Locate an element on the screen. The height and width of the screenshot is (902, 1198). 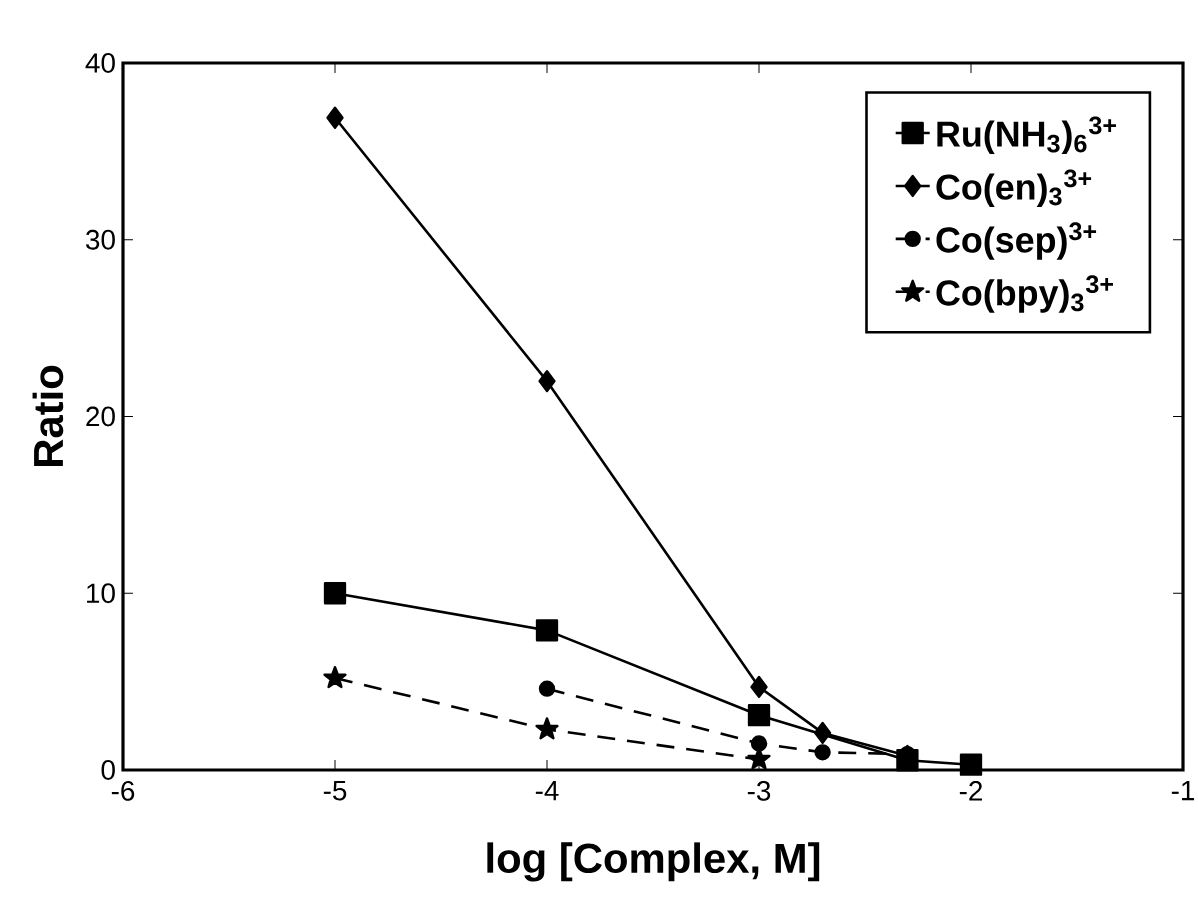
x-tick-label: -4 is located at coordinates (547, 791).